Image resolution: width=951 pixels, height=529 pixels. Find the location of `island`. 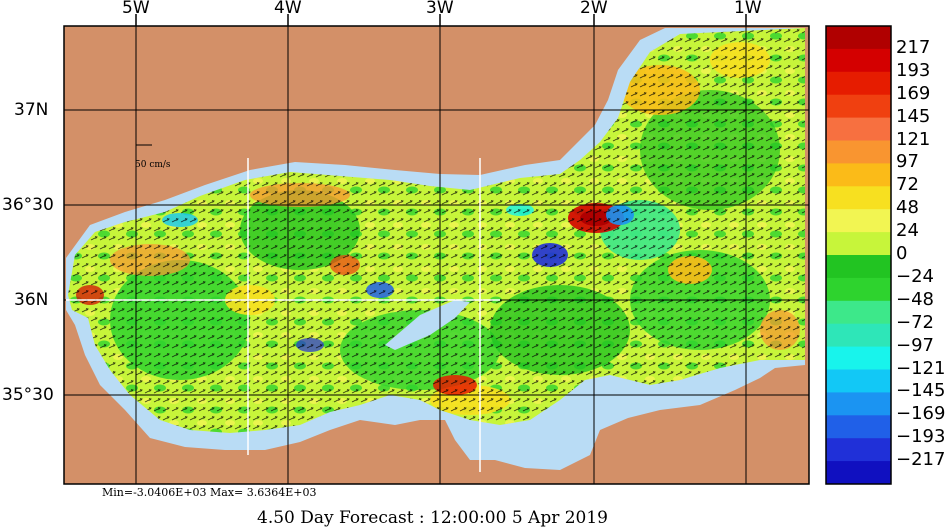

island is located at coordinates (427, 325).